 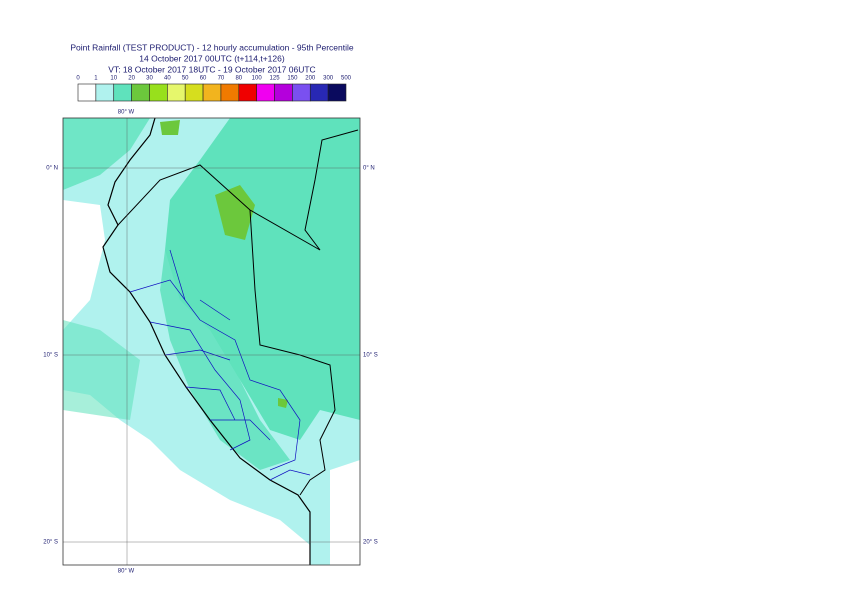 I want to click on colorbar-label: 150, so click(x=292, y=79).